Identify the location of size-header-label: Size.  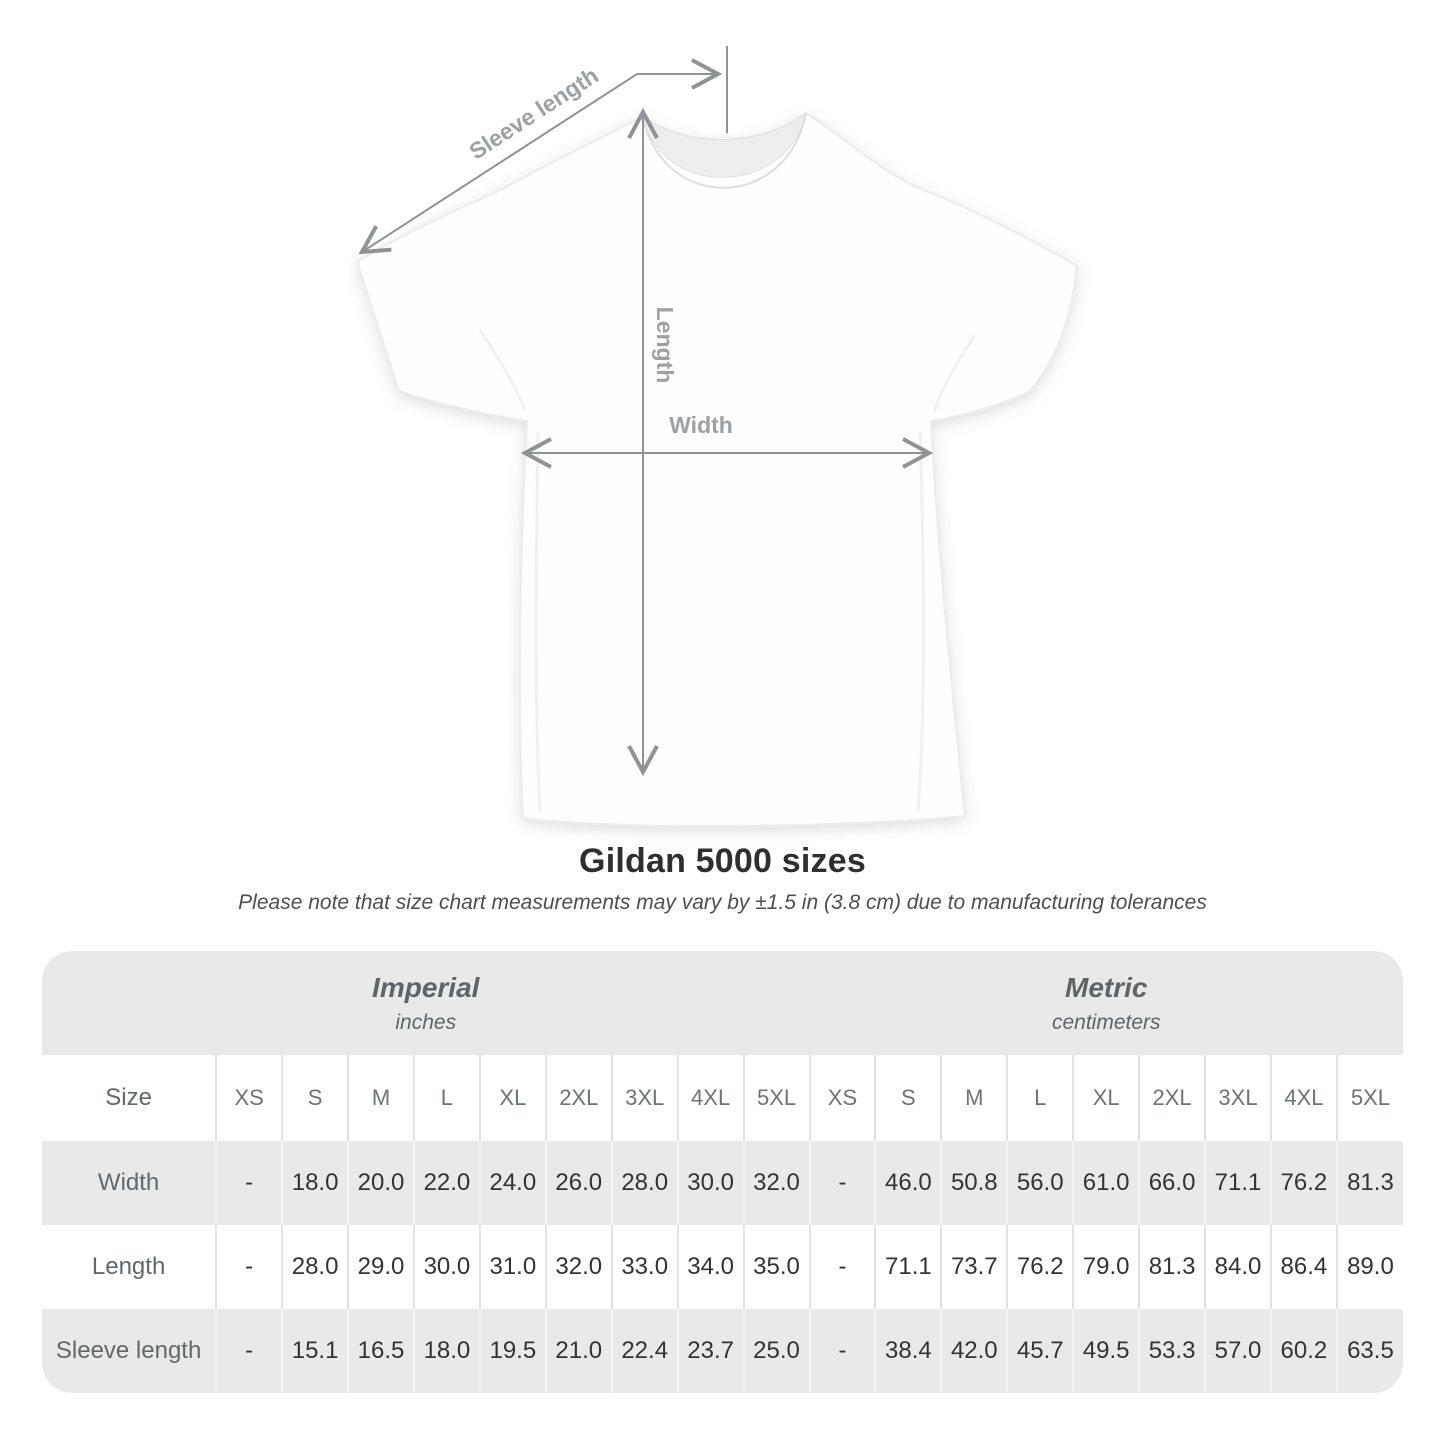
(129, 1098).